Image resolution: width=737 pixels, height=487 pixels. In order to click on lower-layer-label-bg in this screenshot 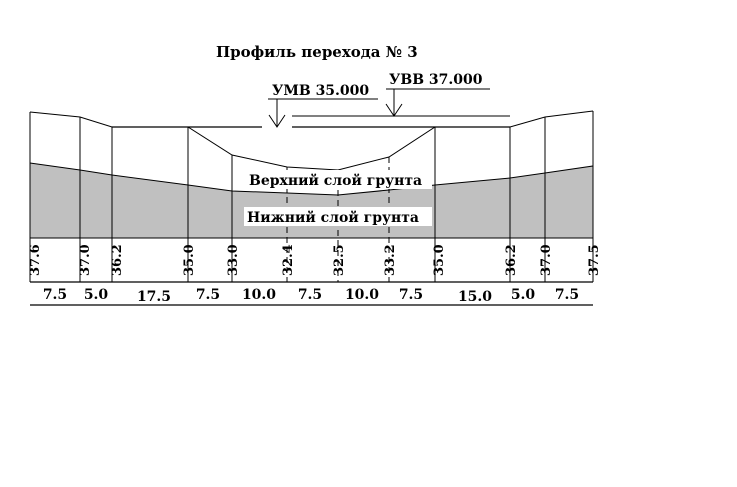, I will do `click(338, 216)`.